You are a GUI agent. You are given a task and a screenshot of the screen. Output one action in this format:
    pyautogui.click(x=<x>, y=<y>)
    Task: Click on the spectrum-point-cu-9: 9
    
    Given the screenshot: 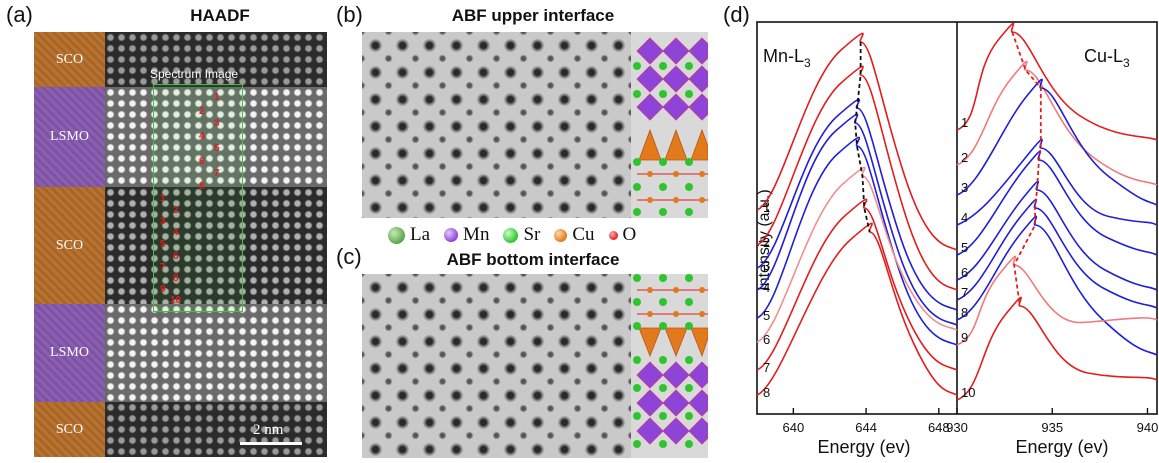 What is the action you would take?
    pyautogui.click(x=163, y=289)
    